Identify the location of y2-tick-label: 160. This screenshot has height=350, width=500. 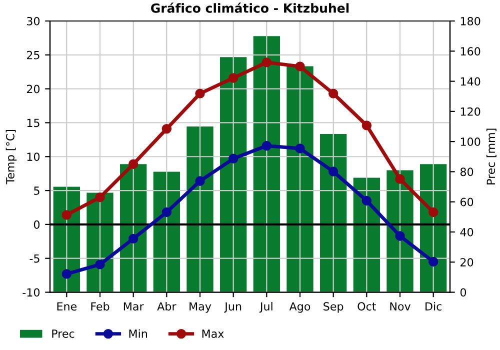
(470, 51).